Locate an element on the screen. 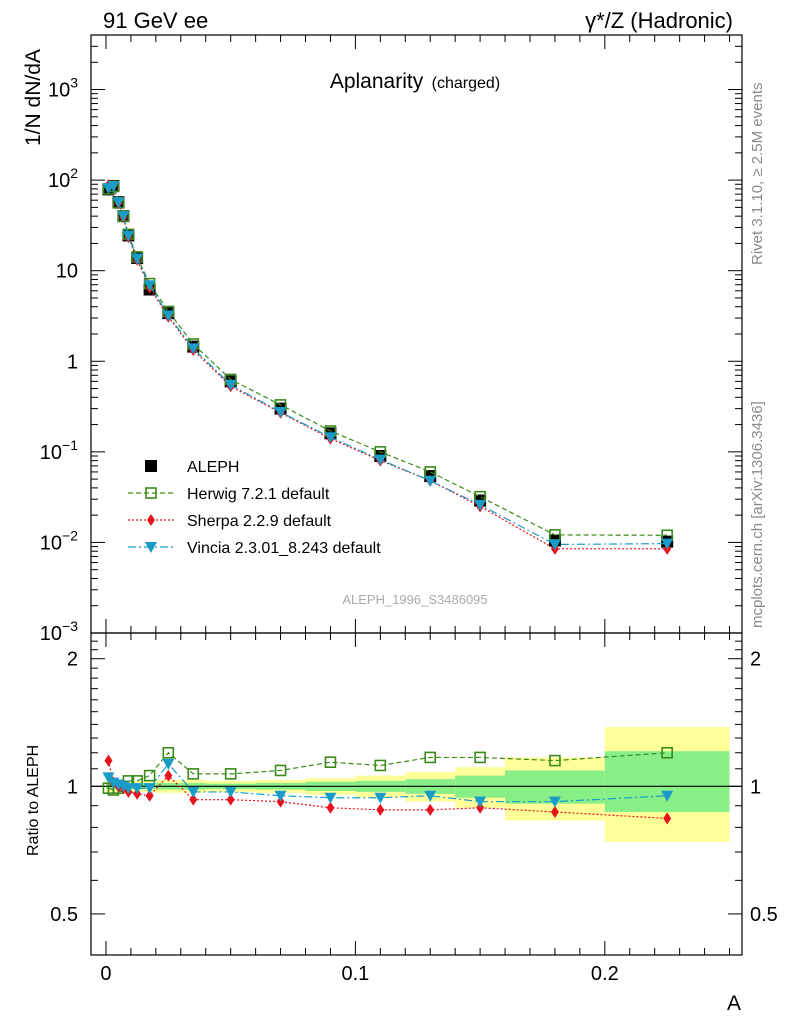 This screenshot has height=1024, width=786. y-tick-label: 10 is located at coordinates (67, 272).